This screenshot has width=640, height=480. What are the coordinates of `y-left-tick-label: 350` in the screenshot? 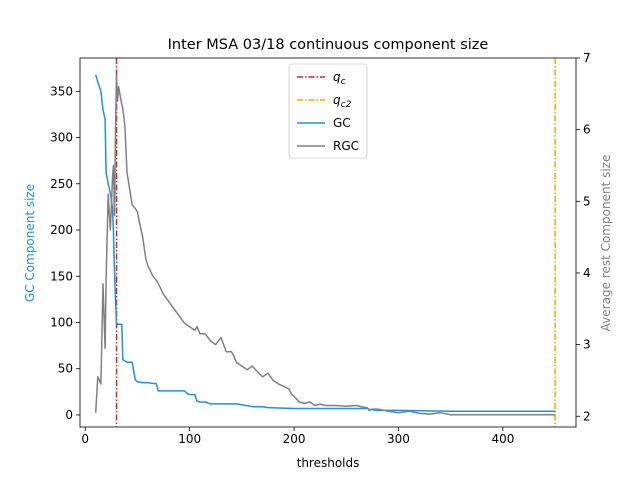 It's located at (61, 91).